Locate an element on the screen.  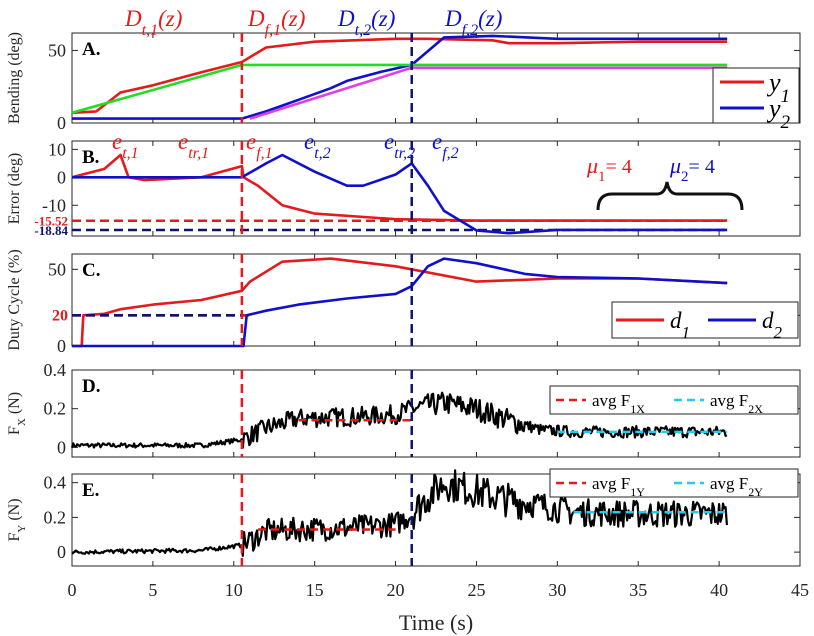
mu-label-1: μ1= 4 is located at coordinates (609, 169).